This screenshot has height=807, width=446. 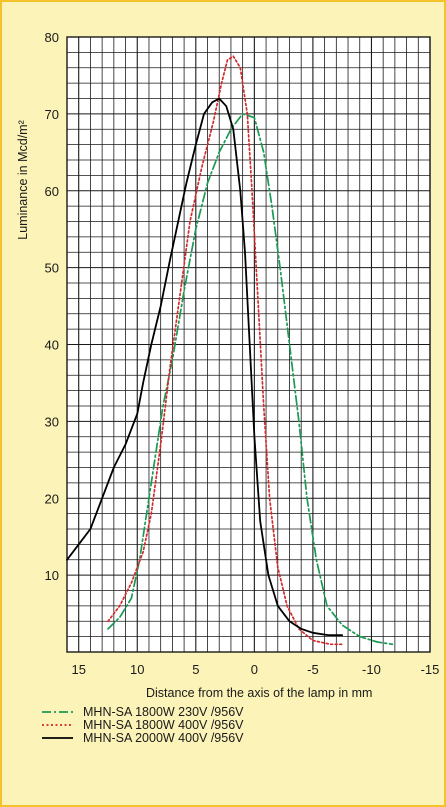 What do you see at coordinates (163, 738) in the screenshot?
I see `legend-label-3: MHN-SA 2000W 400V /956V` at bounding box center [163, 738].